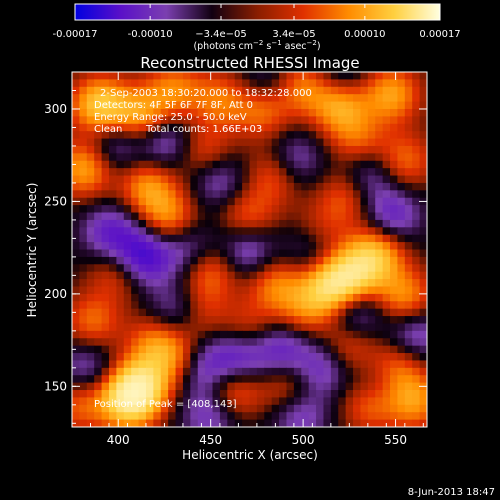 The height and width of the screenshot is (500, 500). I want to click on total-counts-annotation: Total counts: 1.66E+03, so click(203, 129).